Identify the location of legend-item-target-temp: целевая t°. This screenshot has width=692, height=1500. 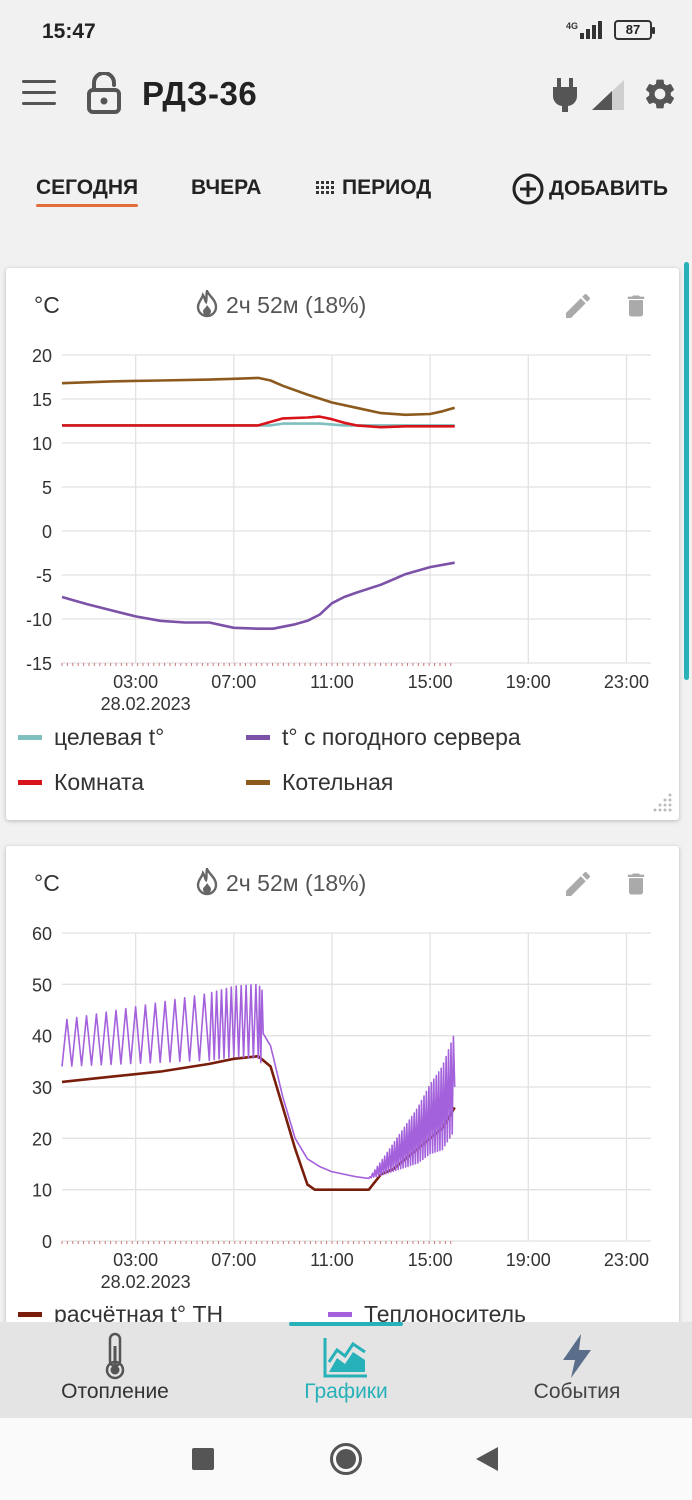
(91, 737).